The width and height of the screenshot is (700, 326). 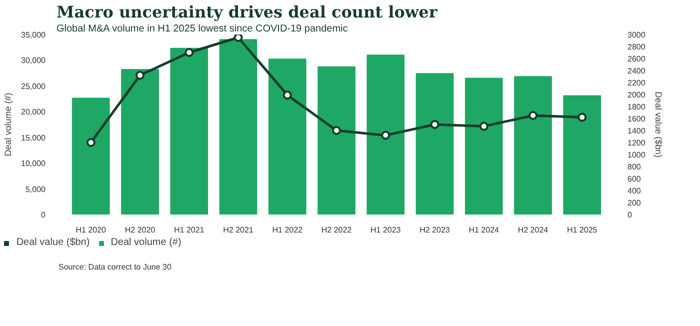 I want to click on x-tick-label: H2 2021, so click(x=238, y=230).